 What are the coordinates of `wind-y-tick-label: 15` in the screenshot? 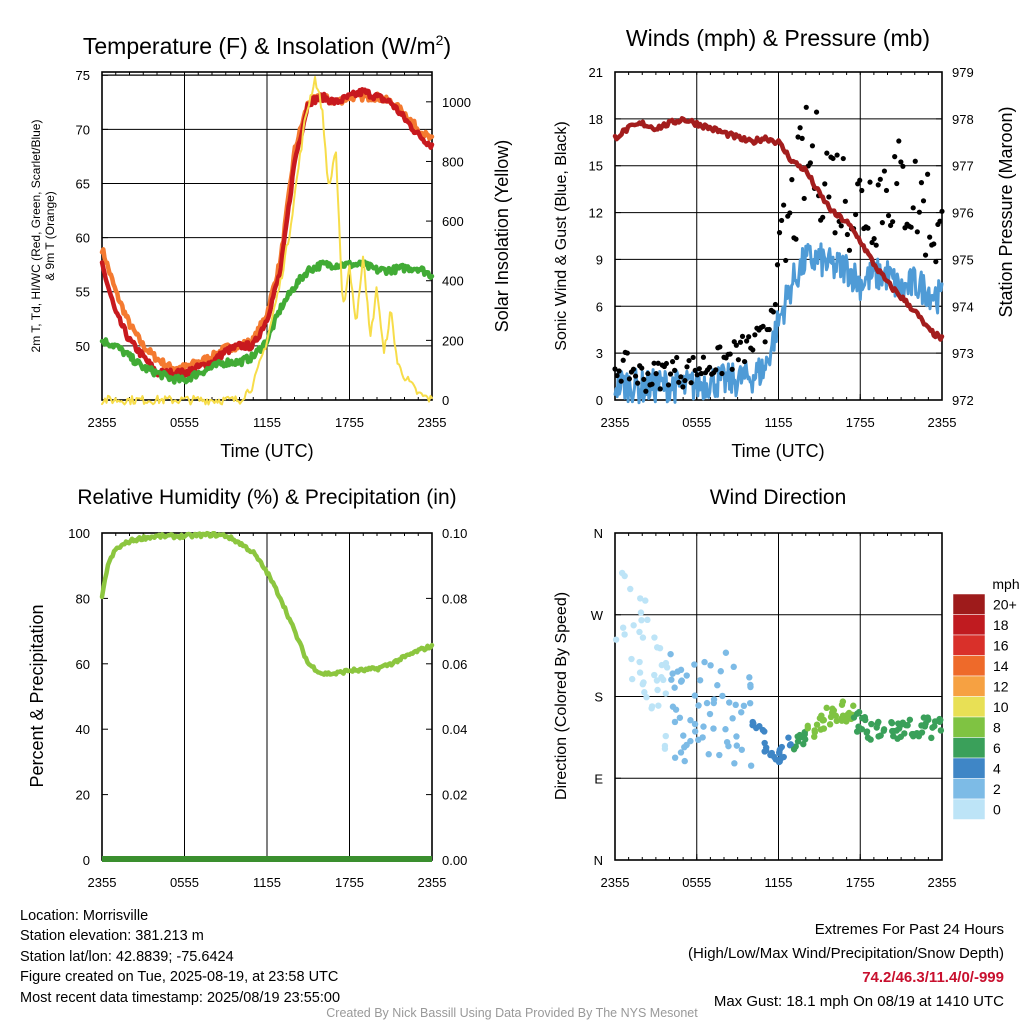 It's located at (596, 166).